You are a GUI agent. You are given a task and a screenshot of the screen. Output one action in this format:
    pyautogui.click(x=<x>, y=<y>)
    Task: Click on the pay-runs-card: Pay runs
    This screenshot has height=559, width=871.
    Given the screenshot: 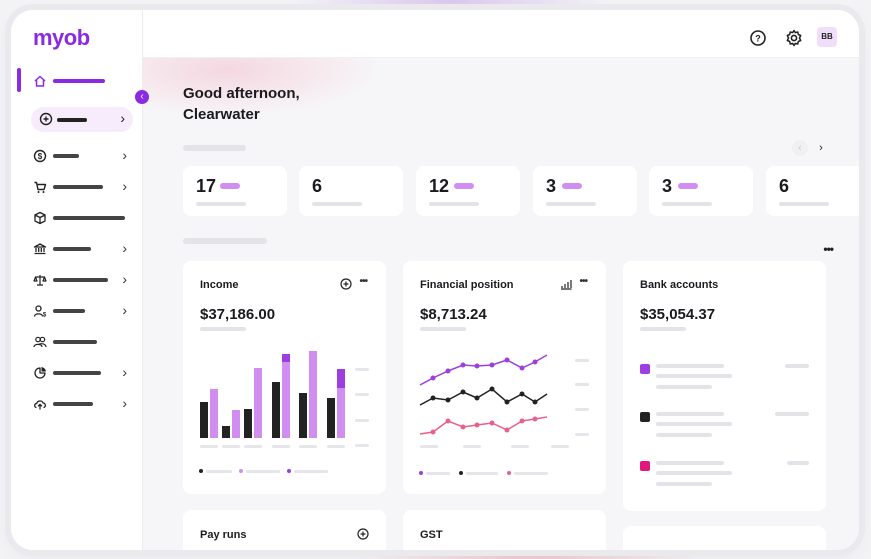 What is the action you would take?
    pyautogui.click(x=284, y=530)
    